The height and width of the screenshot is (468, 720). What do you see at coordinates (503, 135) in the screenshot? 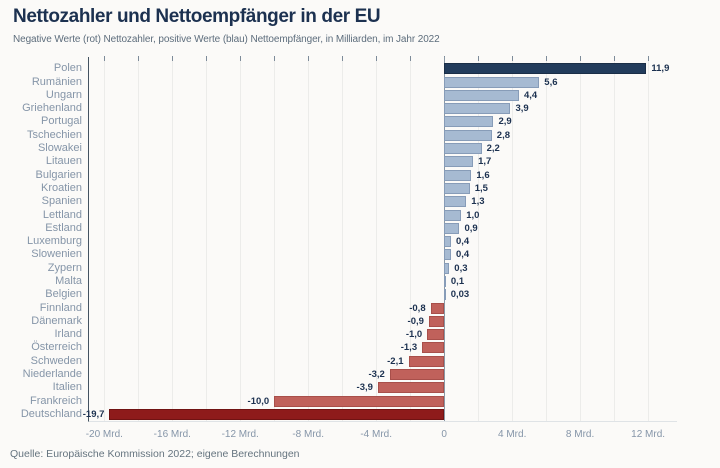
I see `value-label: 2,8` at bounding box center [503, 135].